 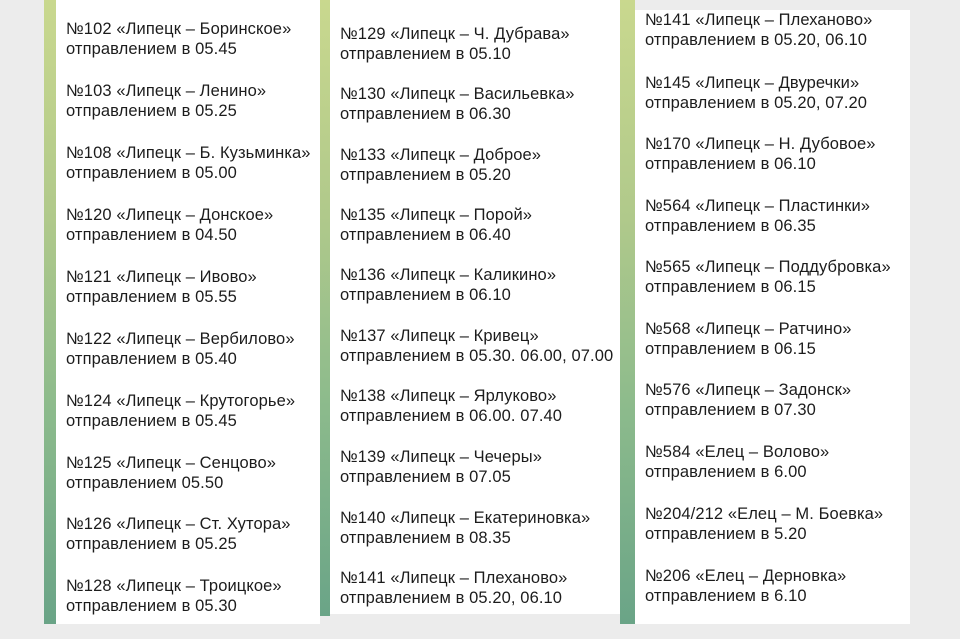 What do you see at coordinates (748, 390) in the screenshot?
I see `route-name: №576 «Липецк – Задонск»` at bounding box center [748, 390].